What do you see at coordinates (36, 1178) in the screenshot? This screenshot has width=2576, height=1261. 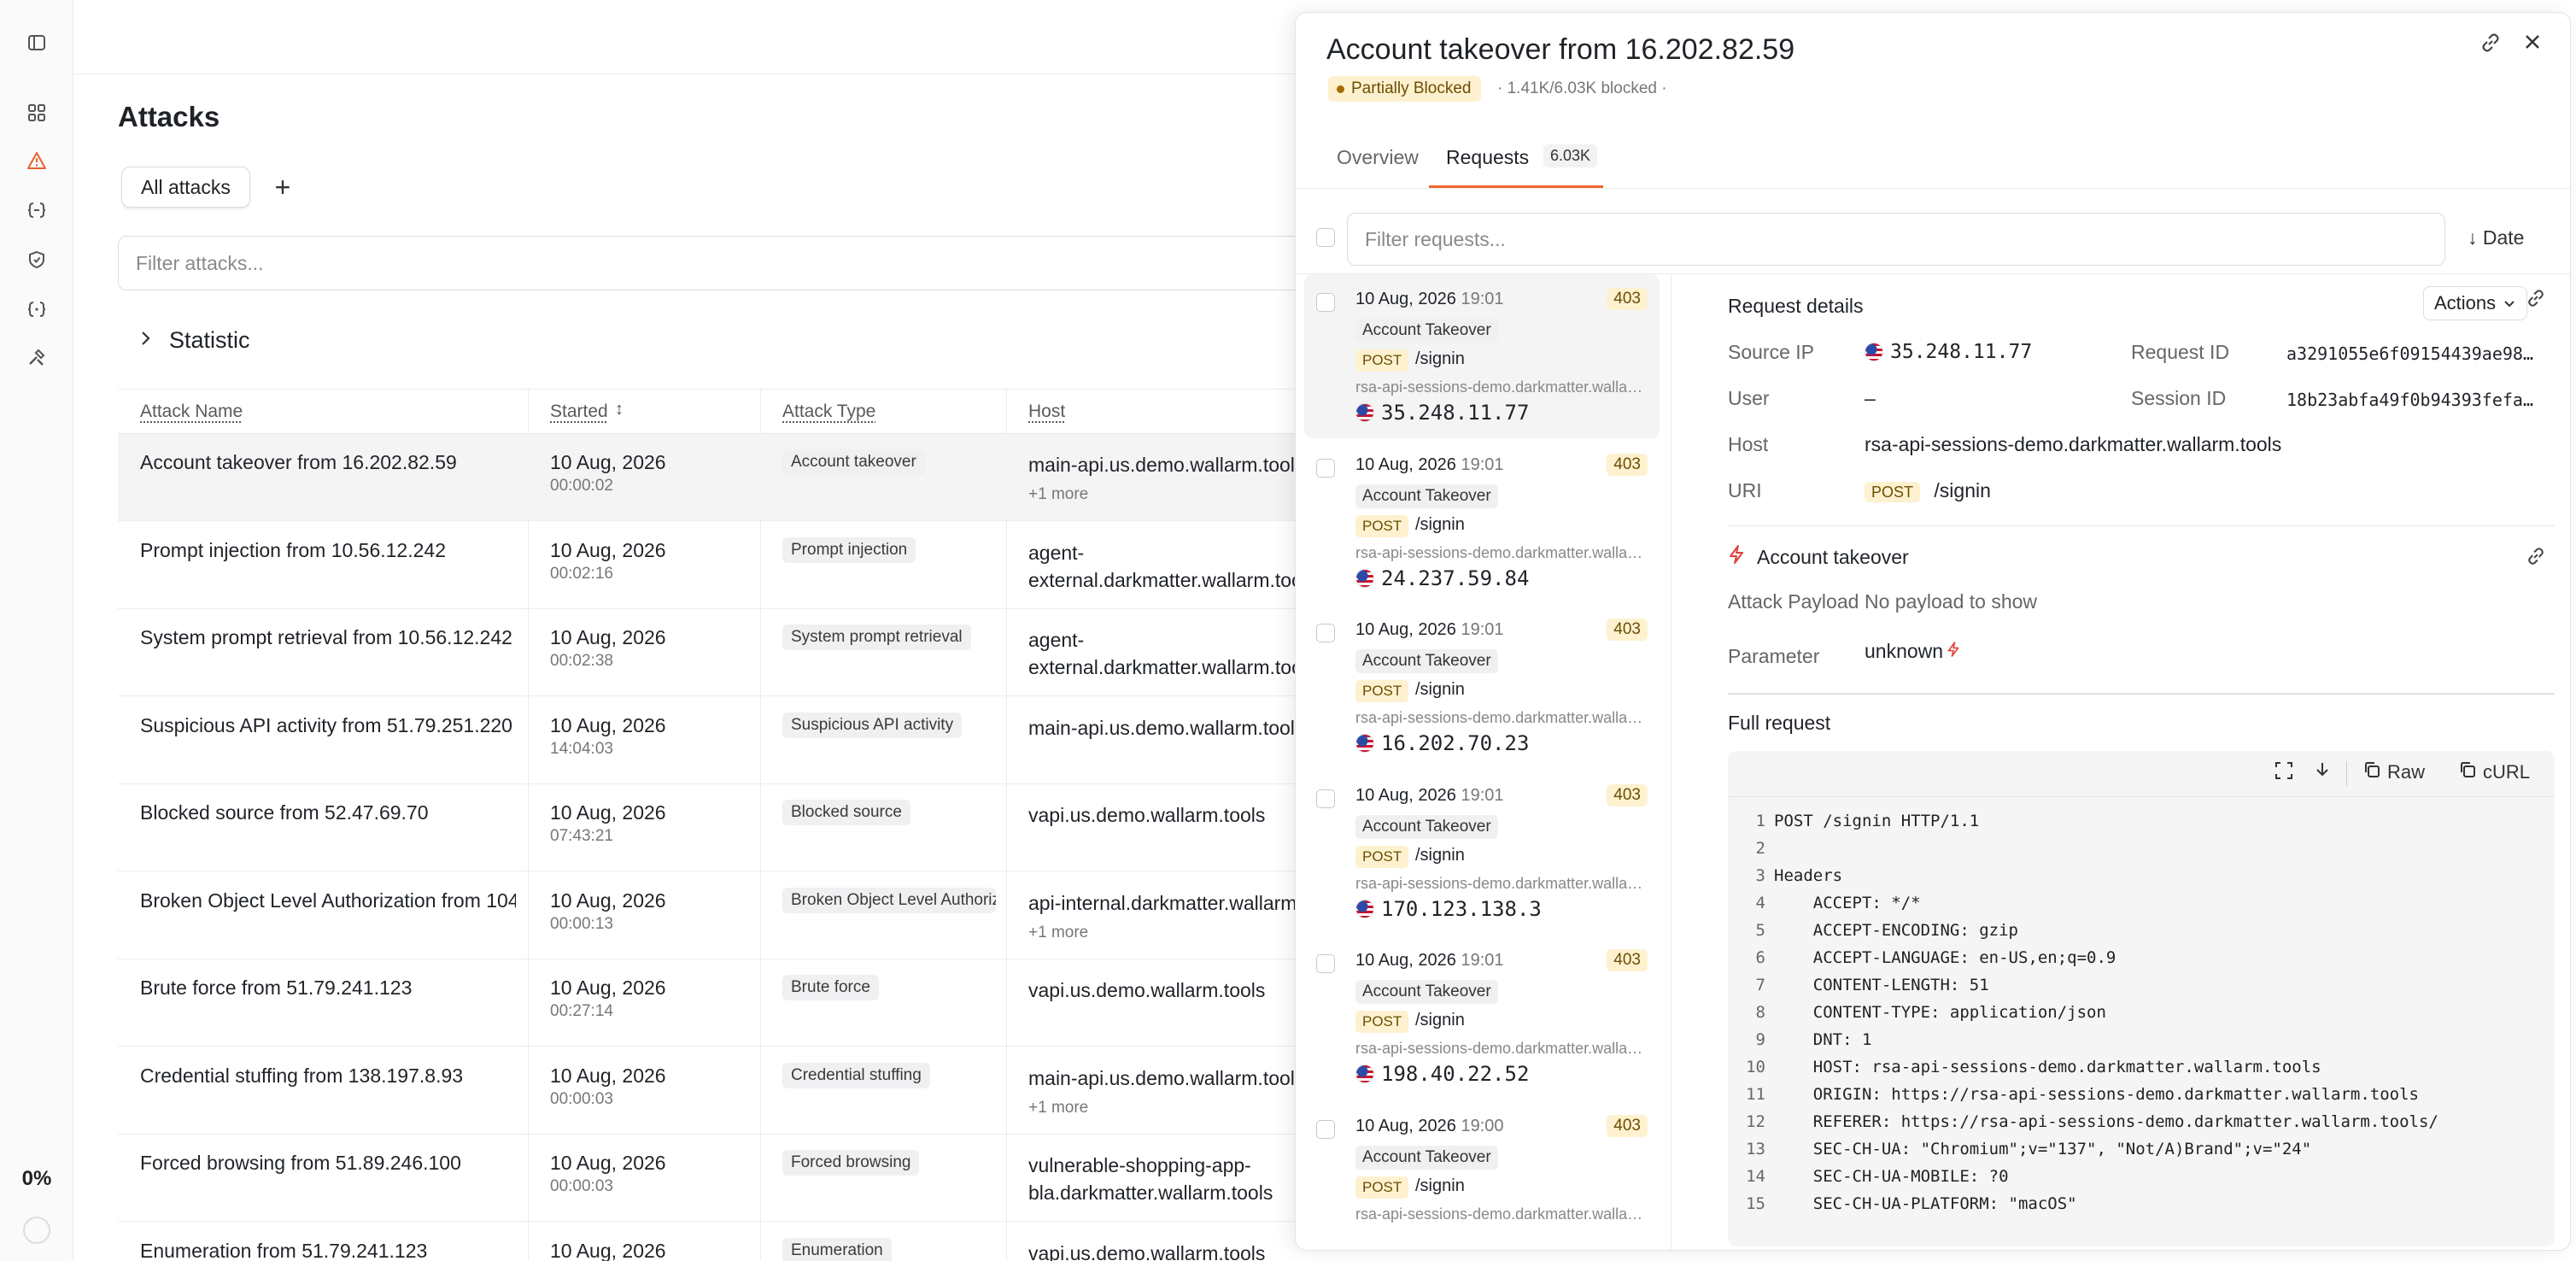 I see `progress-percent: 0%` at bounding box center [36, 1178].